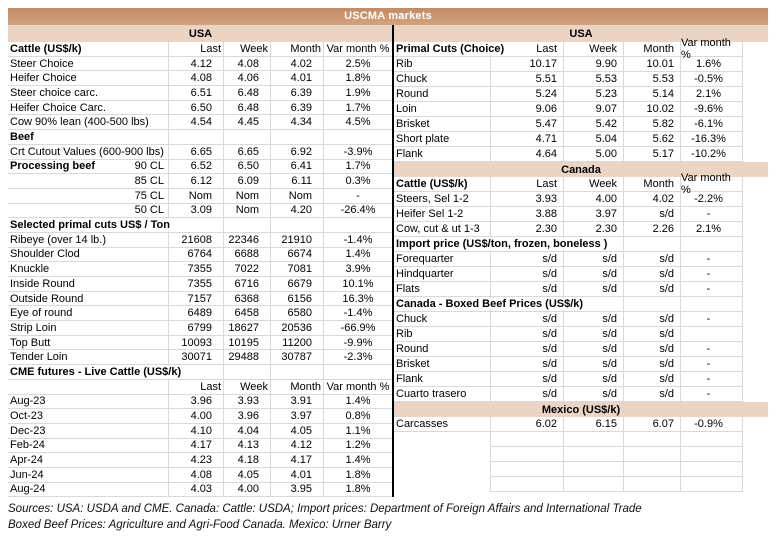 Image resolution: width=775 pixels, height=540 pixels. I want to click on empty-row, so click(581, 484).